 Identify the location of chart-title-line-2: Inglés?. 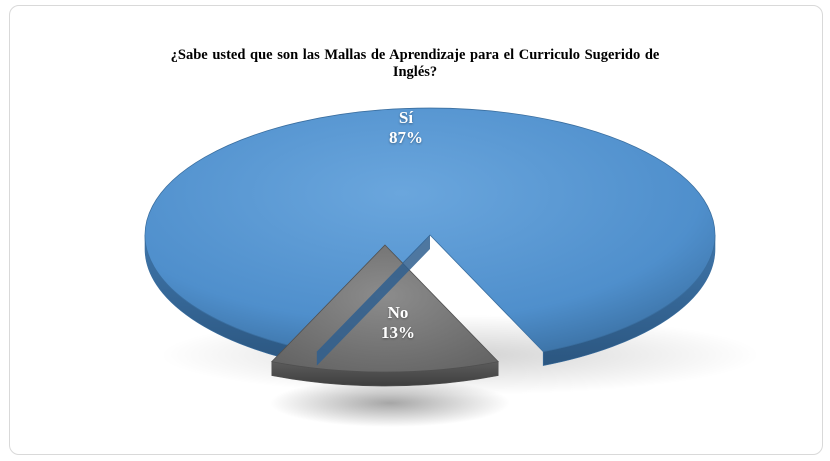
(415, 72).